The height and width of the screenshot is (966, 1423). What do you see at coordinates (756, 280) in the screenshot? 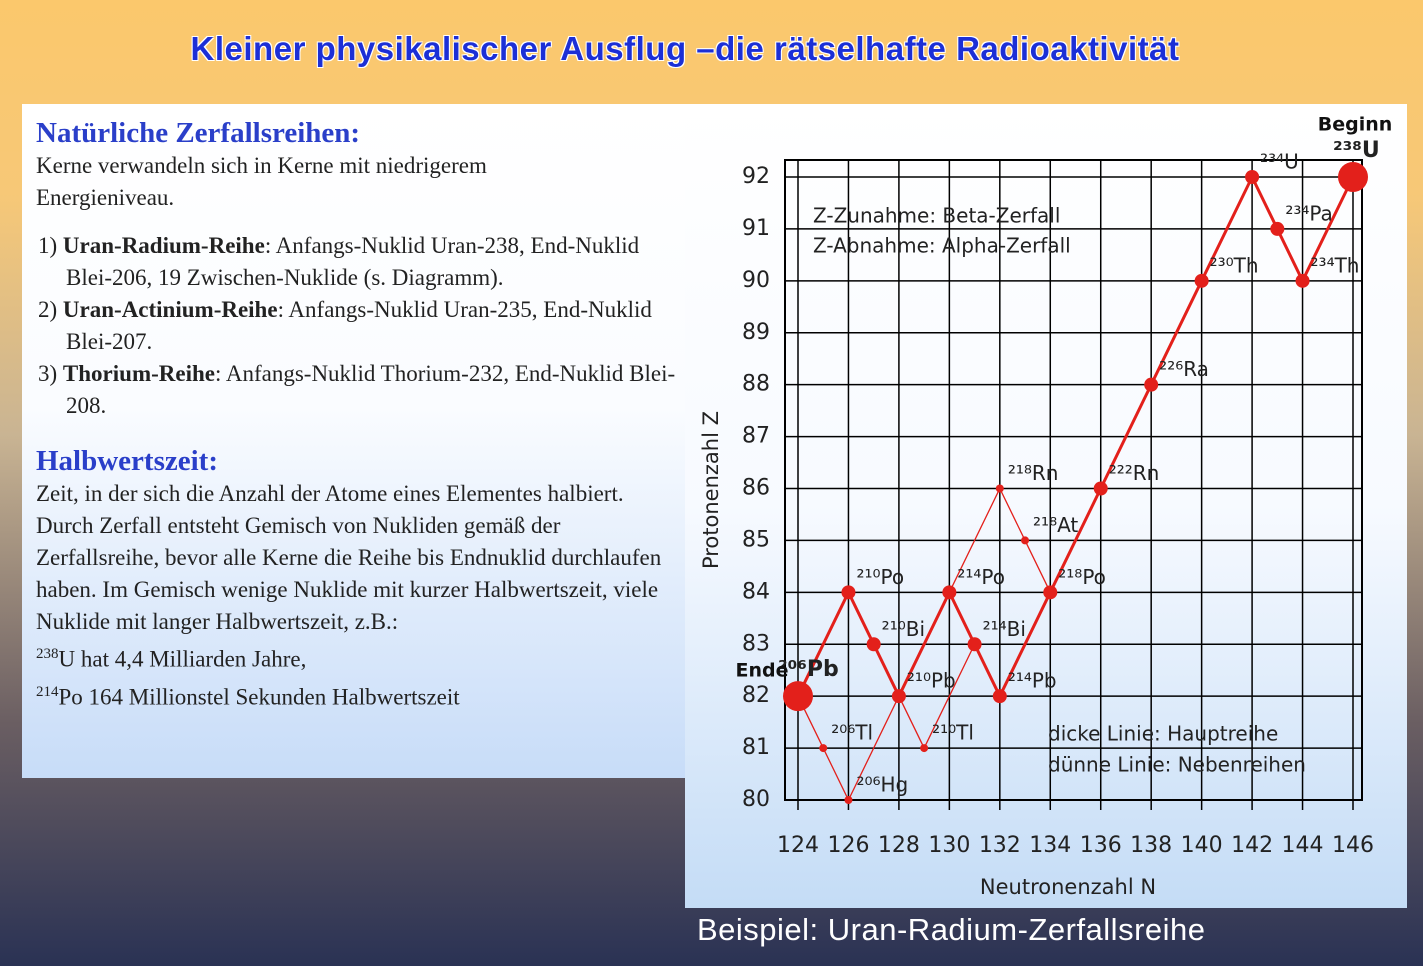
I see `y-tick-label: 90` at bounding box center [756, 280].